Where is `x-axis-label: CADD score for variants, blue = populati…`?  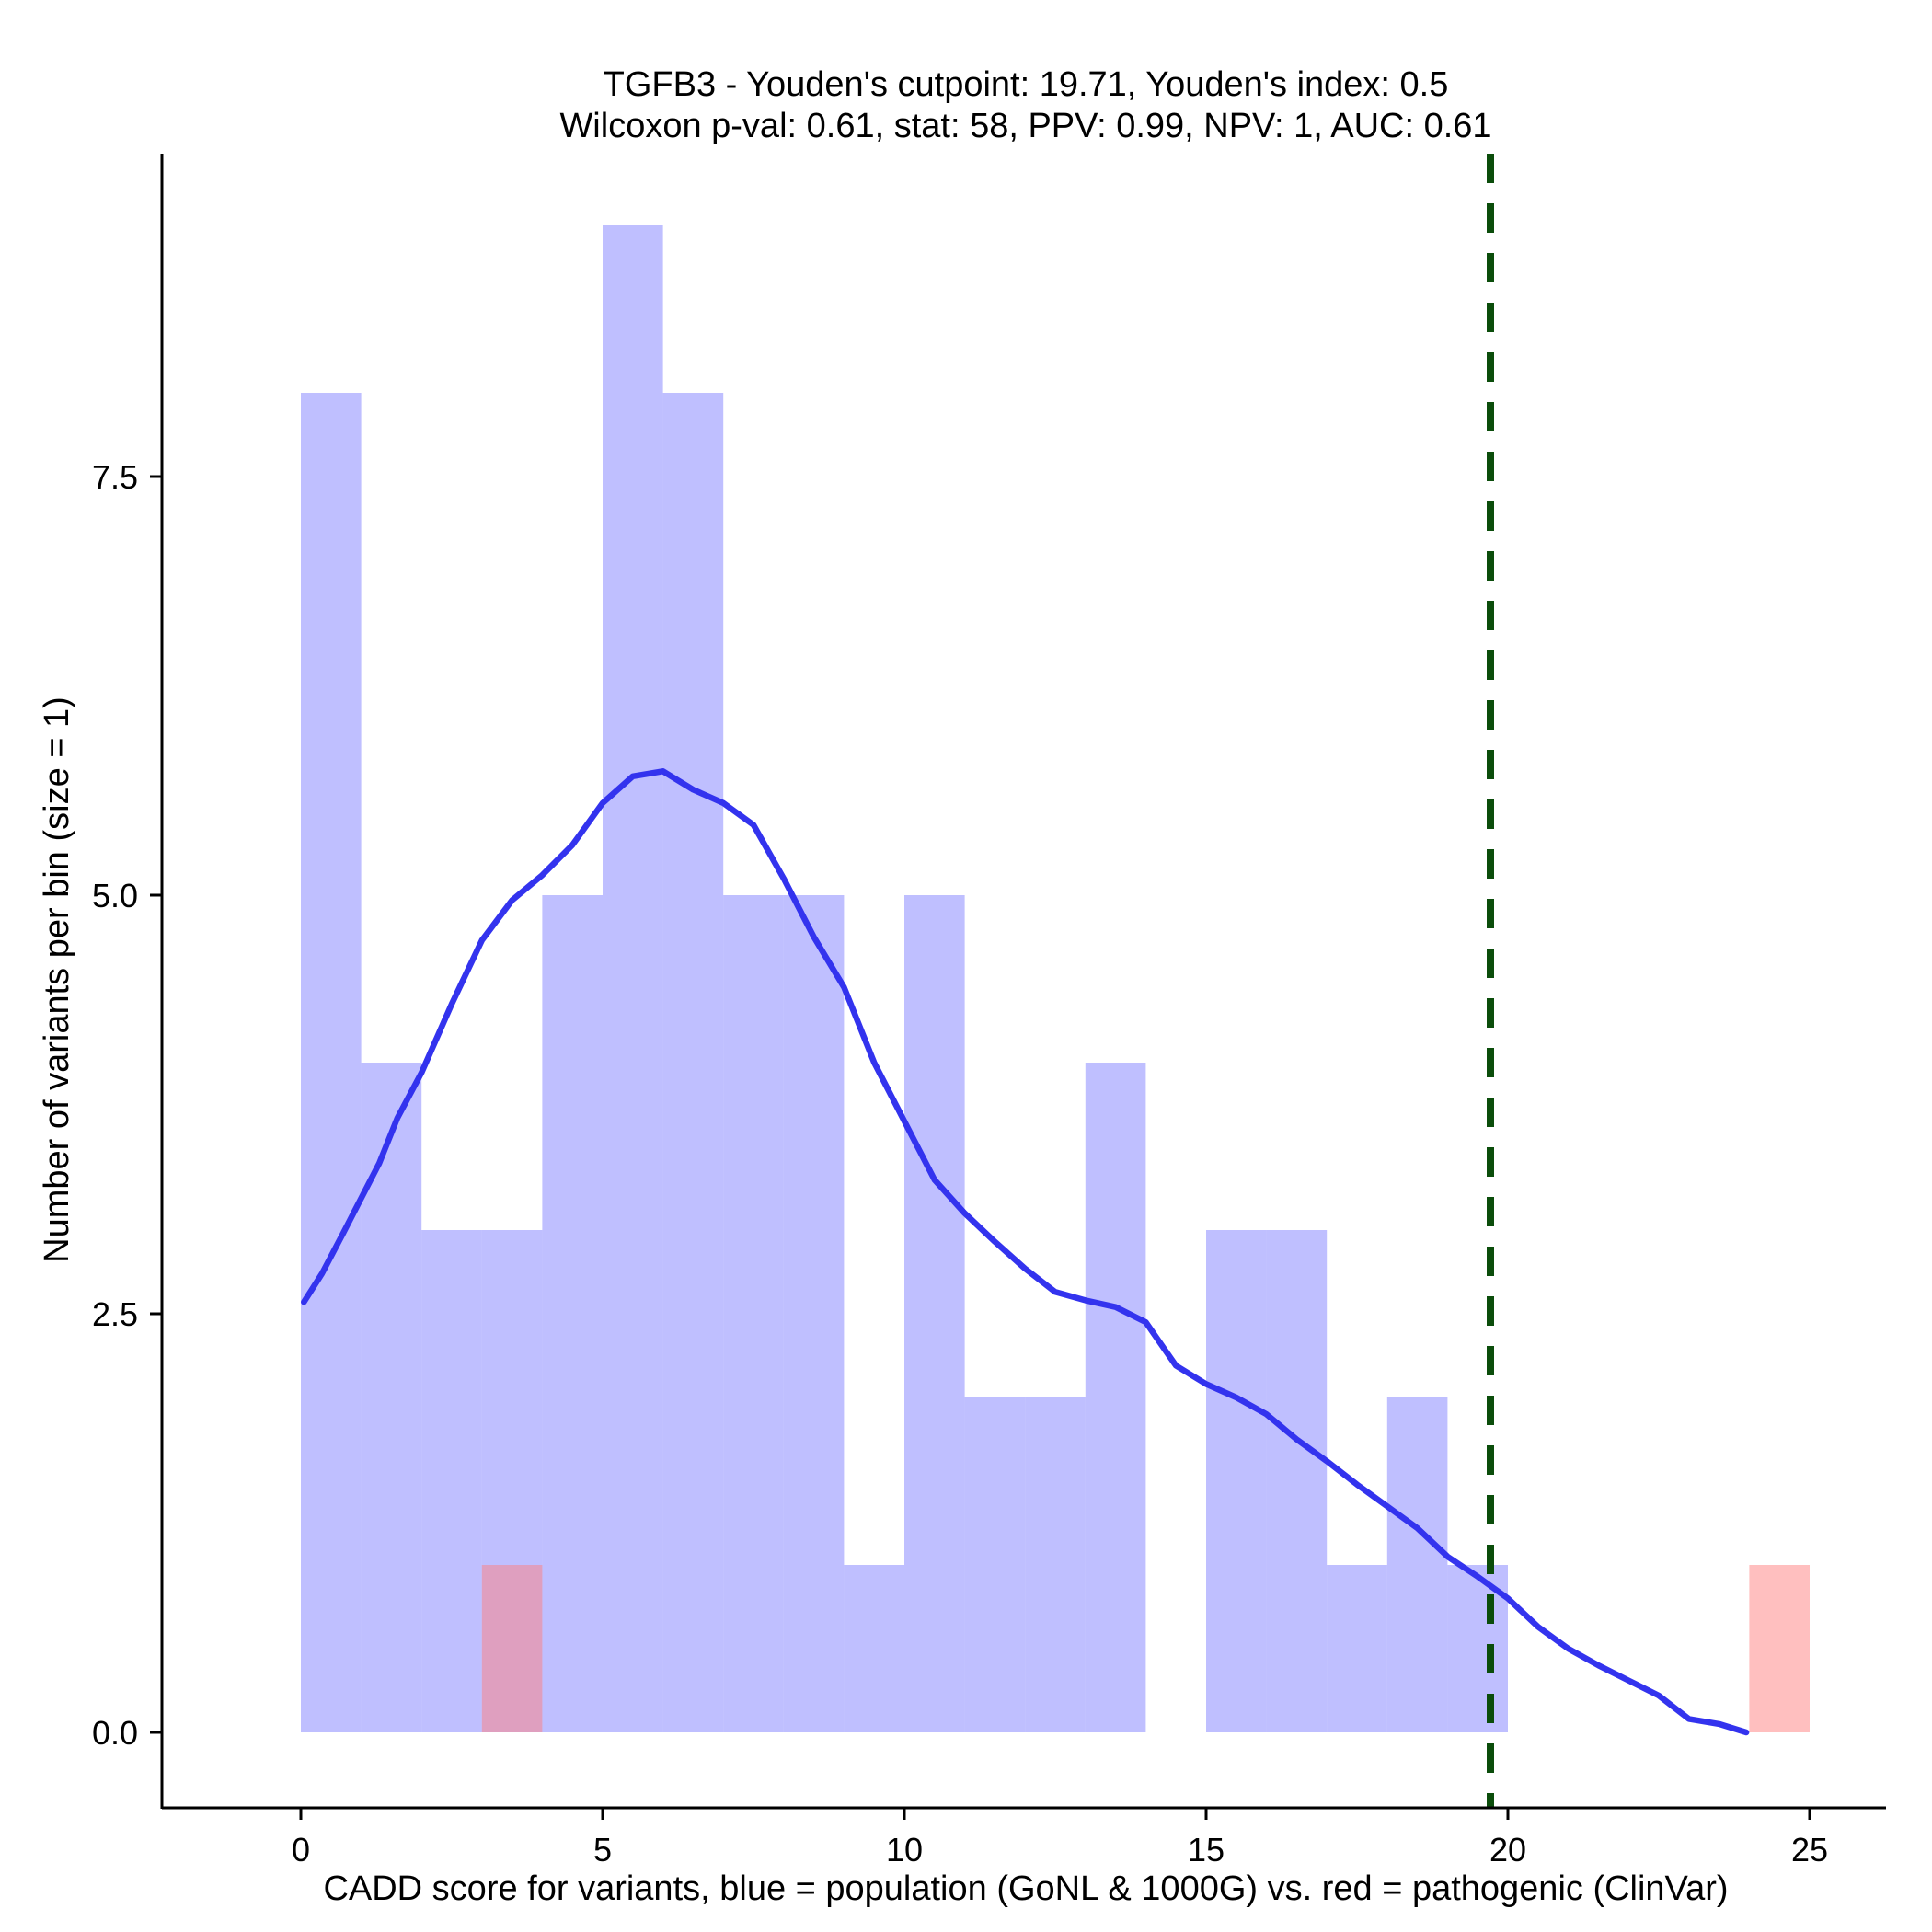 x-axis-label: CADD score for variants, blue = populati… is located at coordinates (1025, 1888).